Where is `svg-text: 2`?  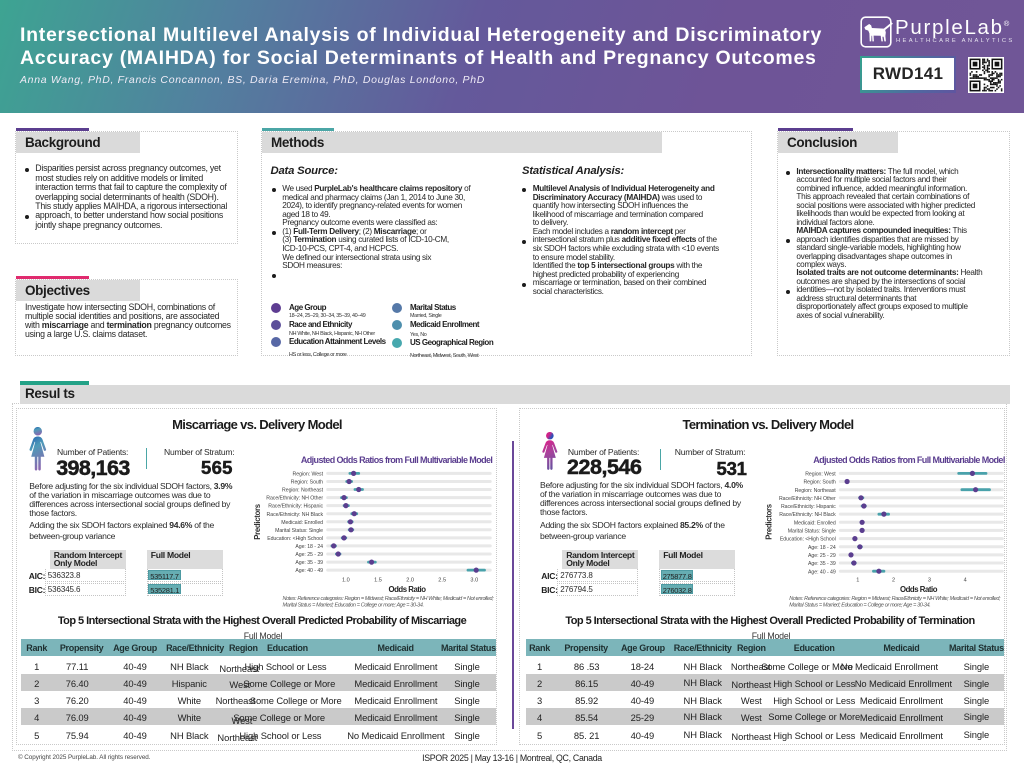 svg-text: 2 is located at coordinates (893, 581).